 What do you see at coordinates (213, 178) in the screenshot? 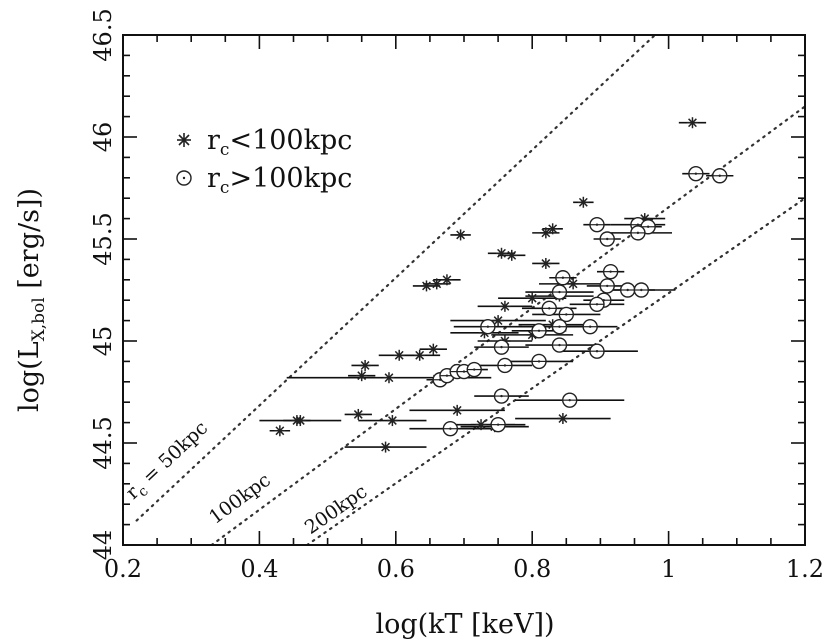
I see `legend-label-large-core-prefix: r` at bounding box center [213, 178].